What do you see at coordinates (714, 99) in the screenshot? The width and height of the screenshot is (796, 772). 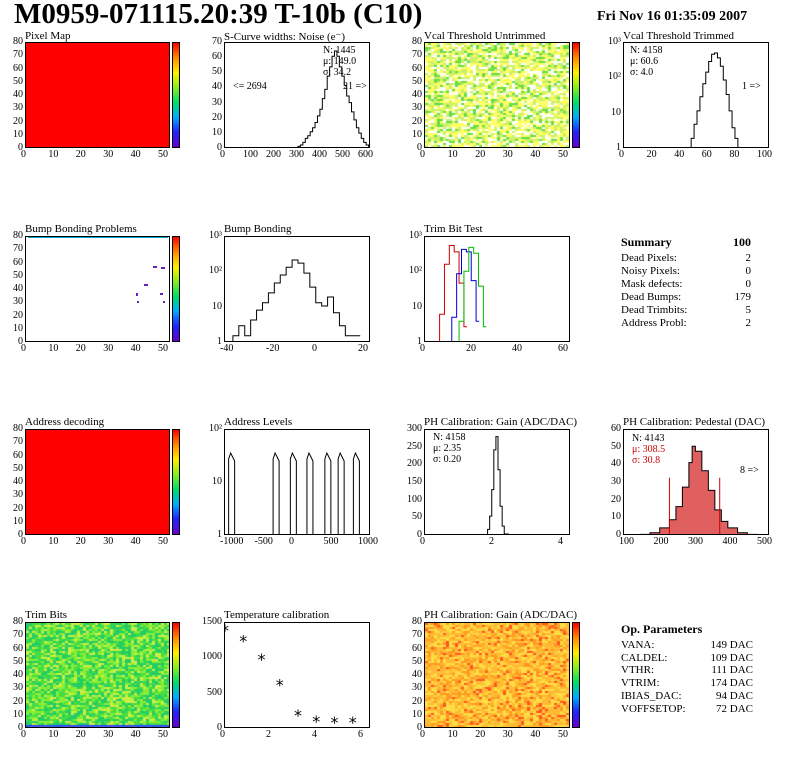 I see `vcal-trimmed-svg` at bounding box center [714, 99].